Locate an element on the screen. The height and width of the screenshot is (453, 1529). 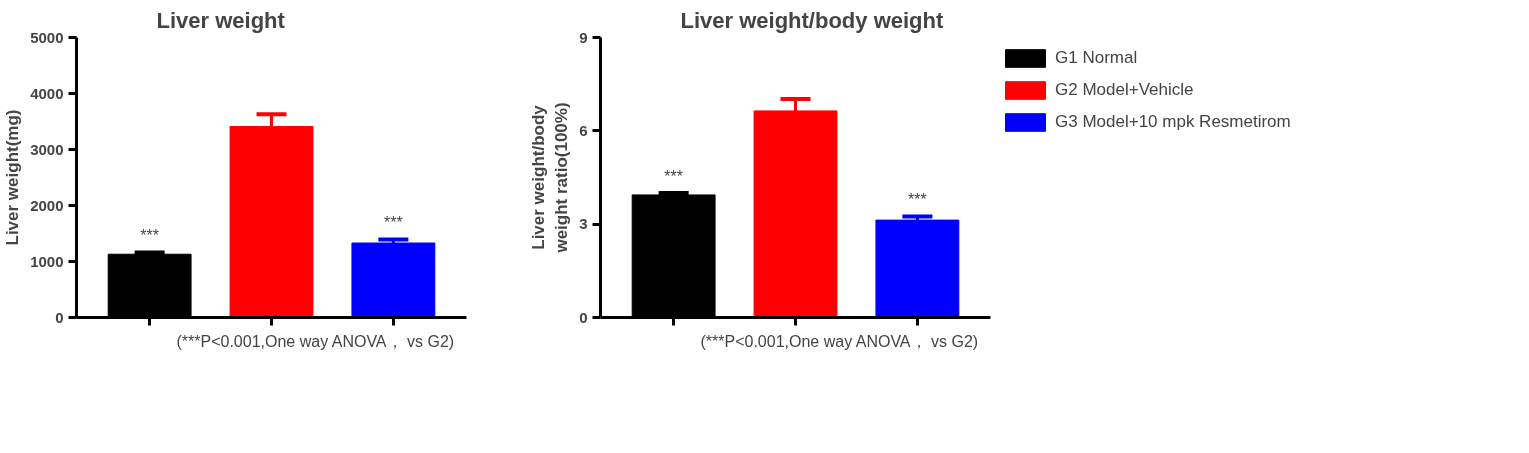
chart-title: Liver weight/body weight is located at coordinates (812, 20).